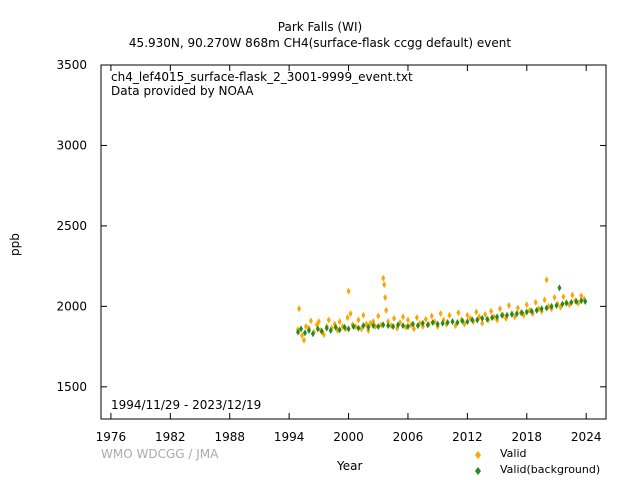  What do you see at coordinates (182, 91) in the screenshot?
I see `provider-note: Data provided by NOAA` at bounding box center [182, 91].